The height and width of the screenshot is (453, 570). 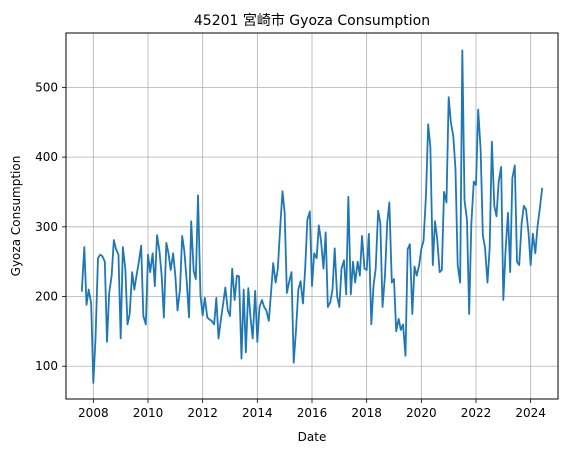 I want to click on y-tick-label: 300, so click(x=46, y=227).